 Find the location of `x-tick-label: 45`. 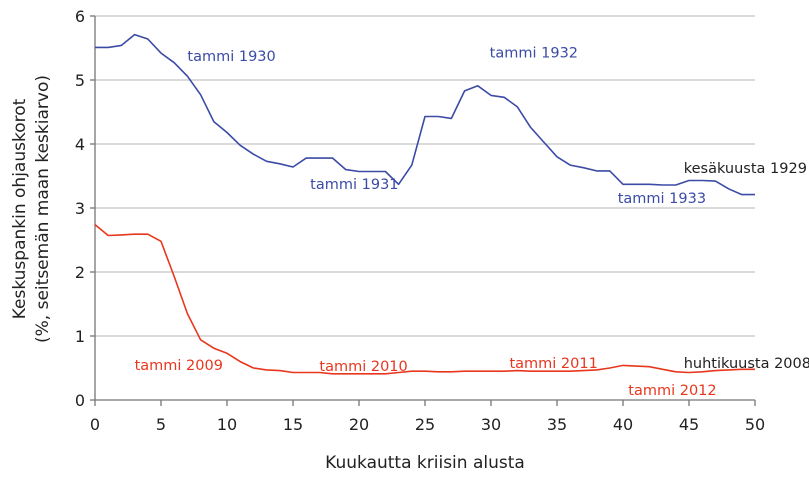

x-tick-label: 45 is located at coordinates (689, 424).